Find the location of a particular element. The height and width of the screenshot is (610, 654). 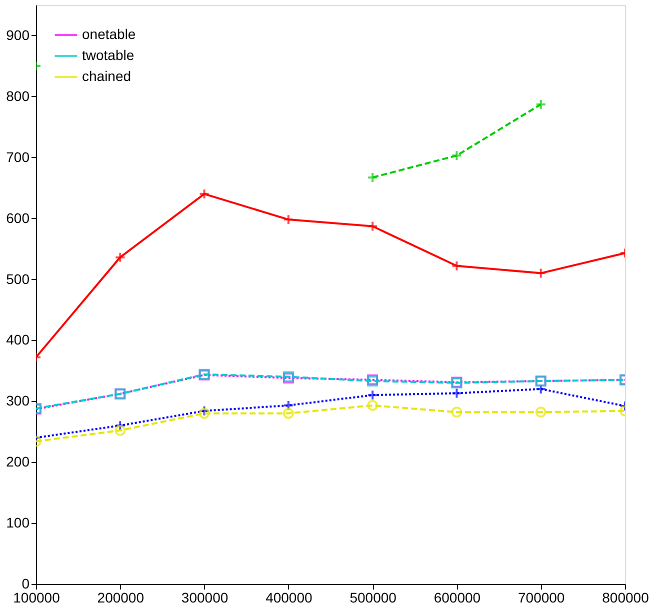

y-tick-label: 900 is located at coordinates (18, 34).